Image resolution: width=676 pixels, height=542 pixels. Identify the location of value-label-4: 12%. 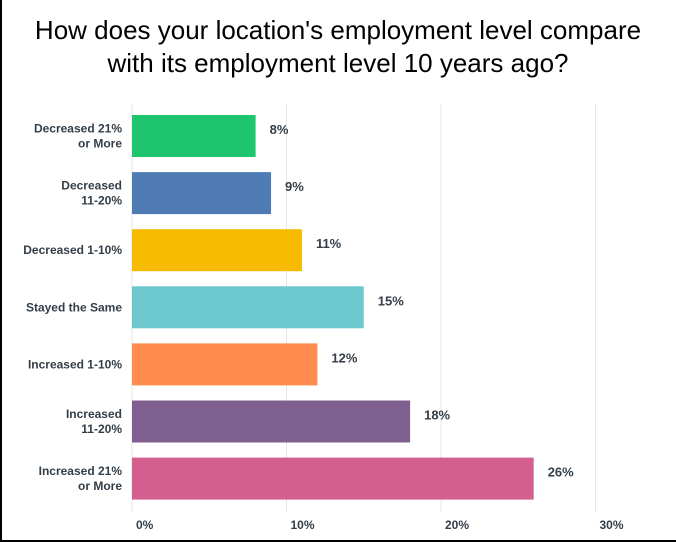
(344, 357).